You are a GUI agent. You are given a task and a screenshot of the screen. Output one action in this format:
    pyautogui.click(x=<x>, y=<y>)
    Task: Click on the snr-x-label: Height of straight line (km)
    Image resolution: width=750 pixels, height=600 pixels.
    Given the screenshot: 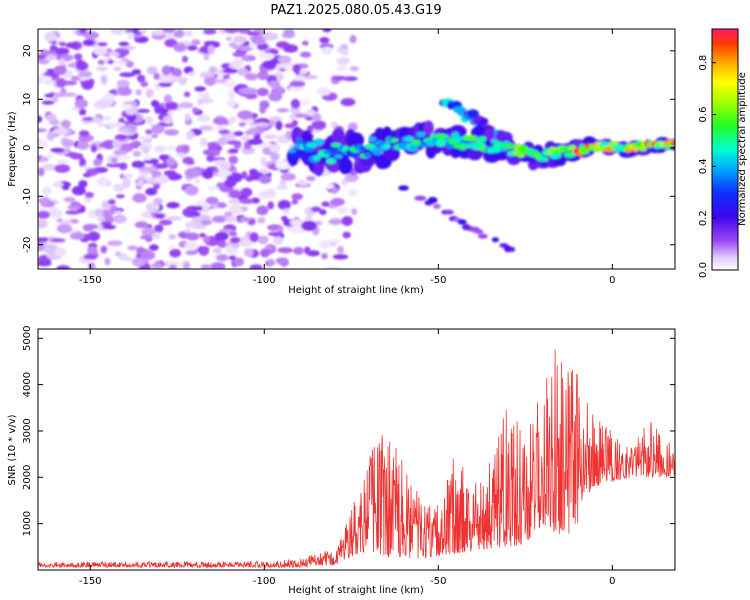 What is the action you would take?
    pyautogui.click(x=356, y=590)
    